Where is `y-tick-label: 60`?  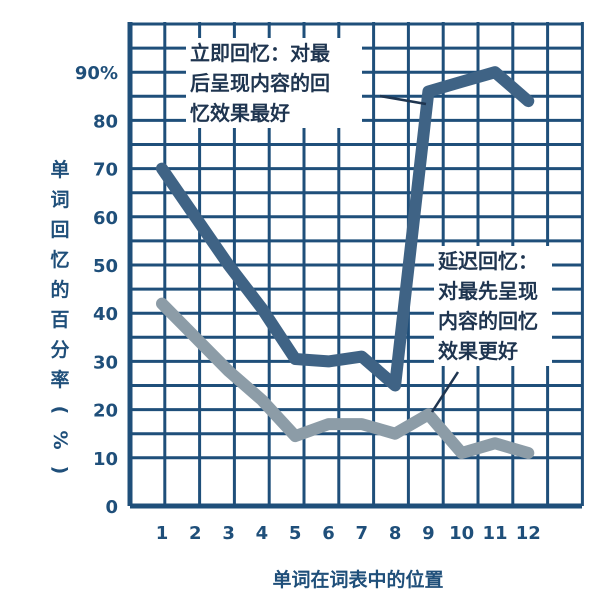 y-tick-label: 60 is located at coordinates (105, 218).